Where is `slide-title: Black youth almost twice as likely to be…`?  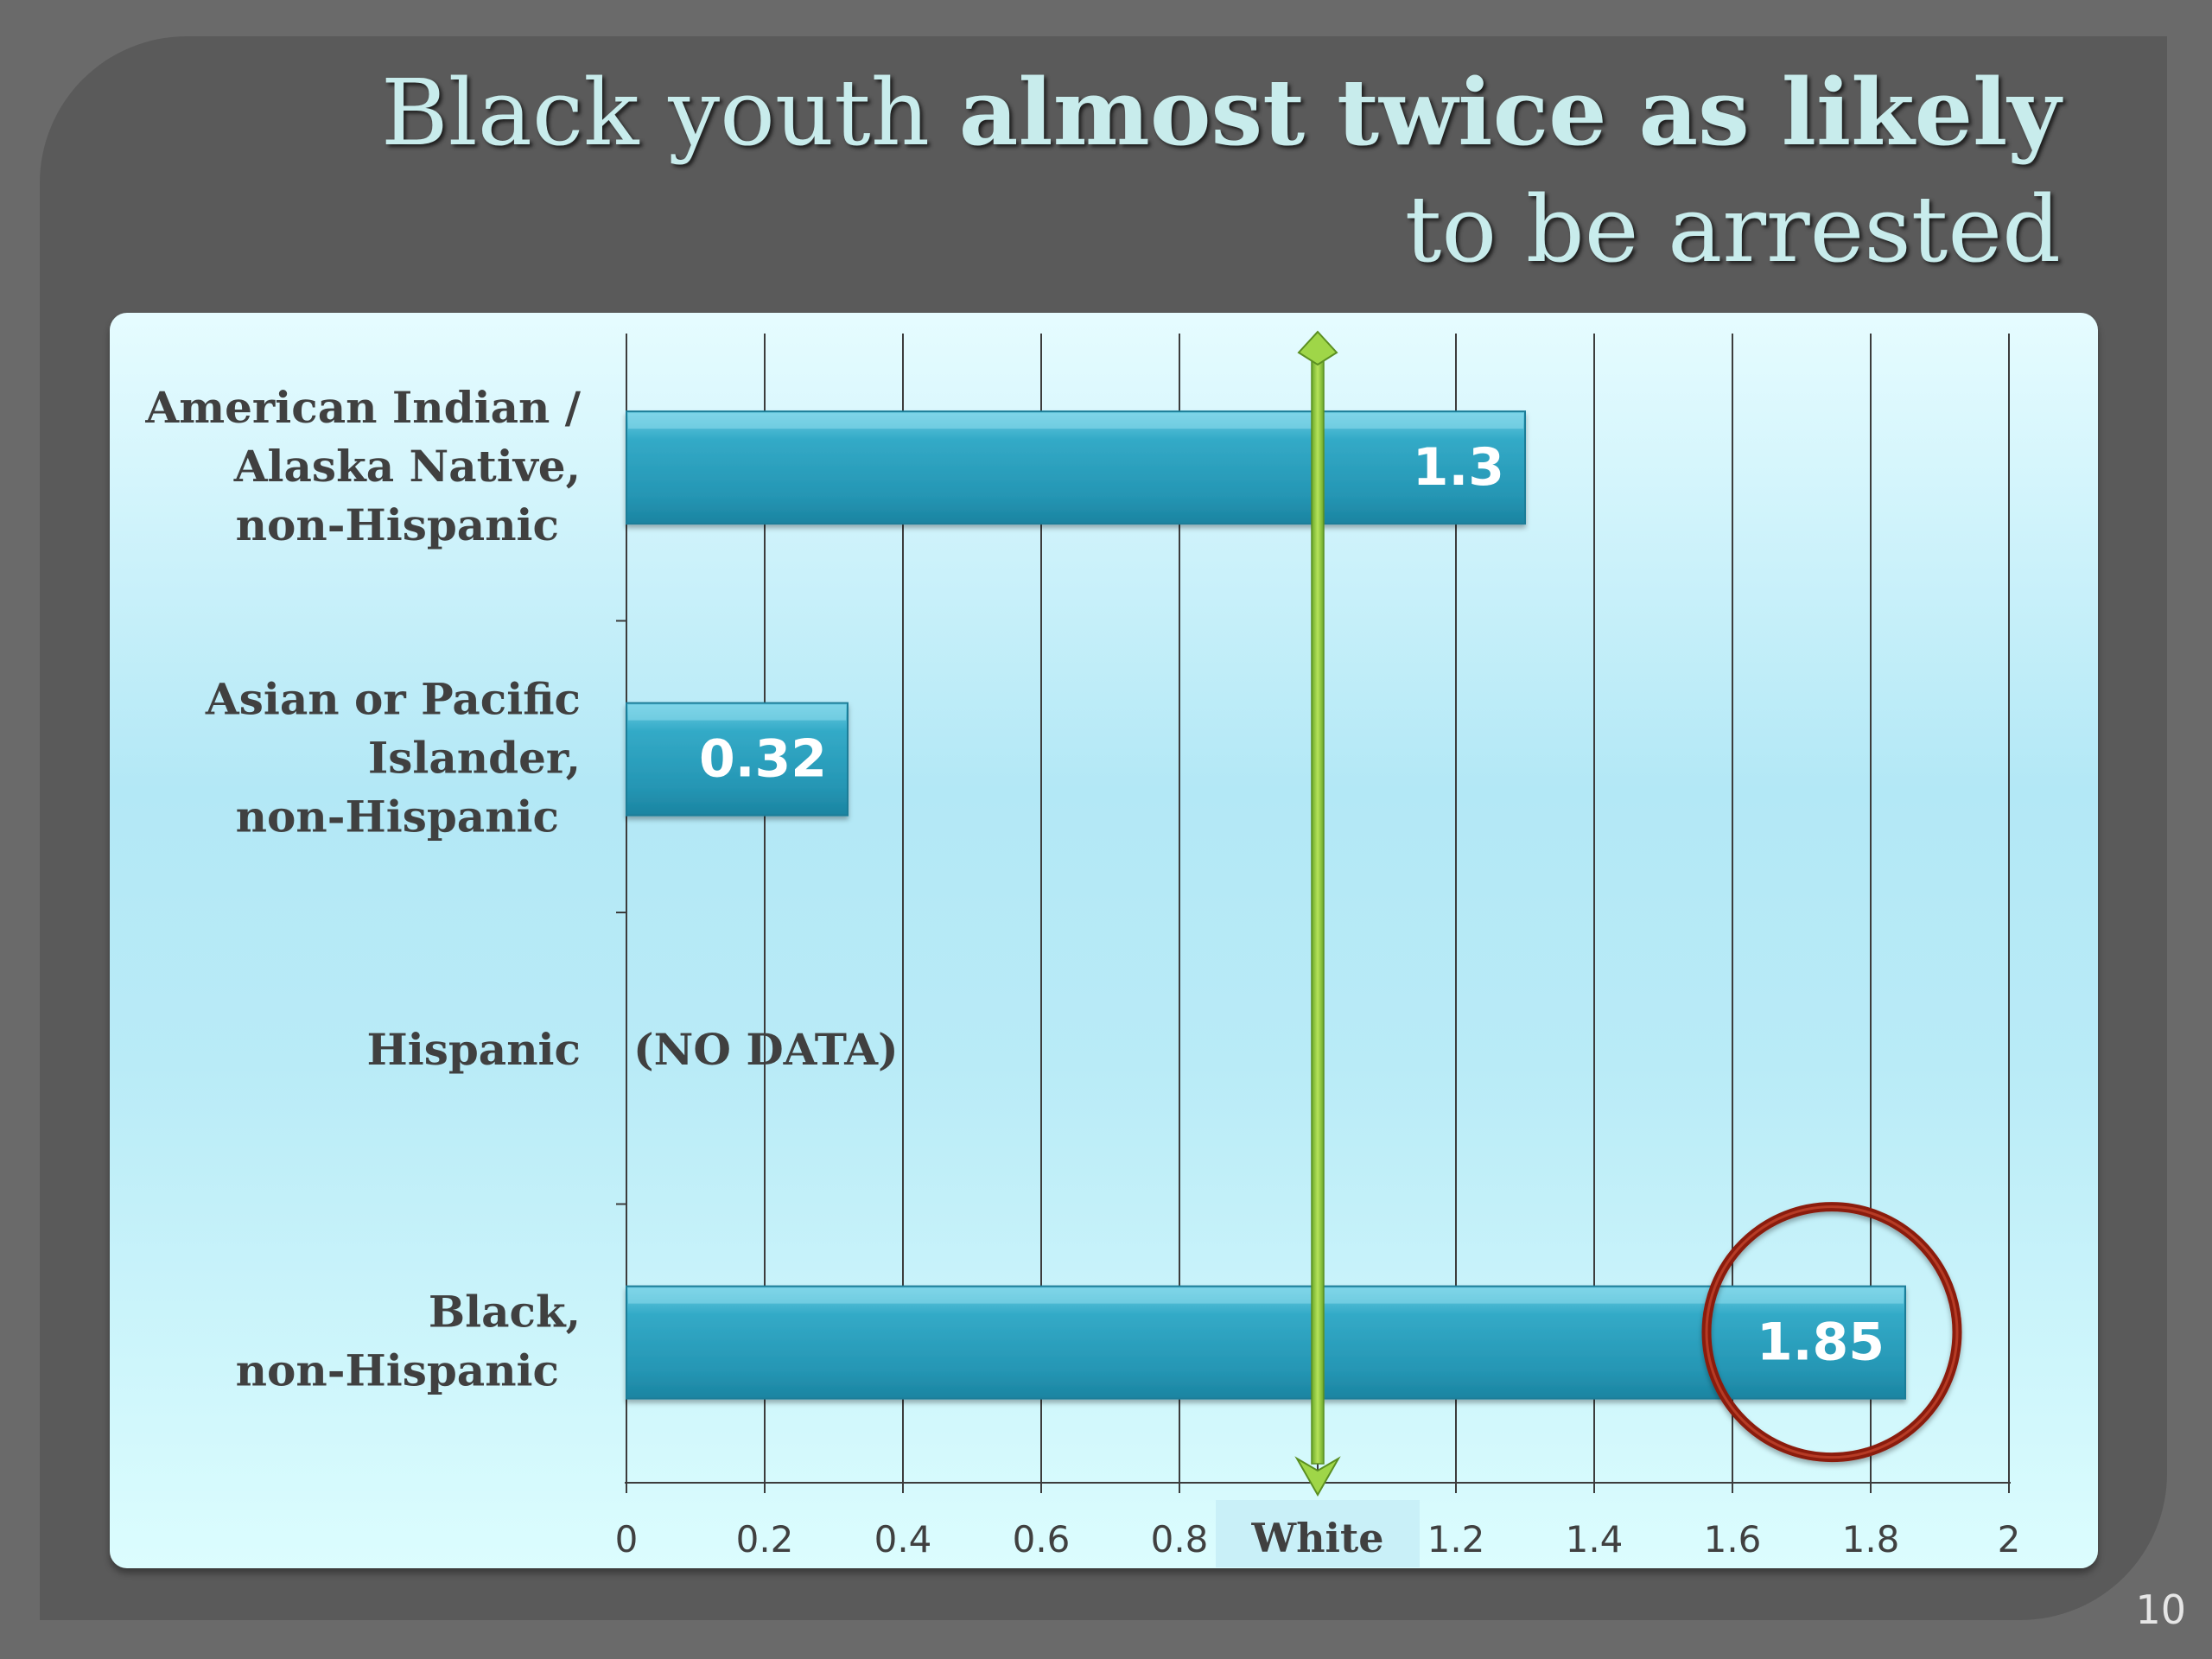
slide-title: Black youth almost twice as likely to be… is located at coordinates (1221, 171).